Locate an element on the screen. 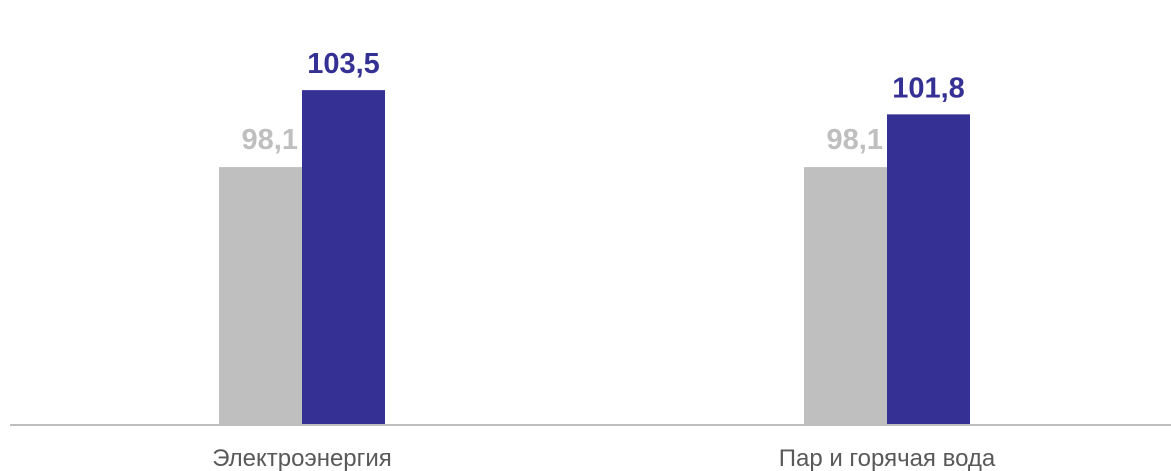 This screenshot has height=471, width=1171. value-labels-layer: 98,1 103,5 98,1 101,8 is located at coordinates (603, 102).